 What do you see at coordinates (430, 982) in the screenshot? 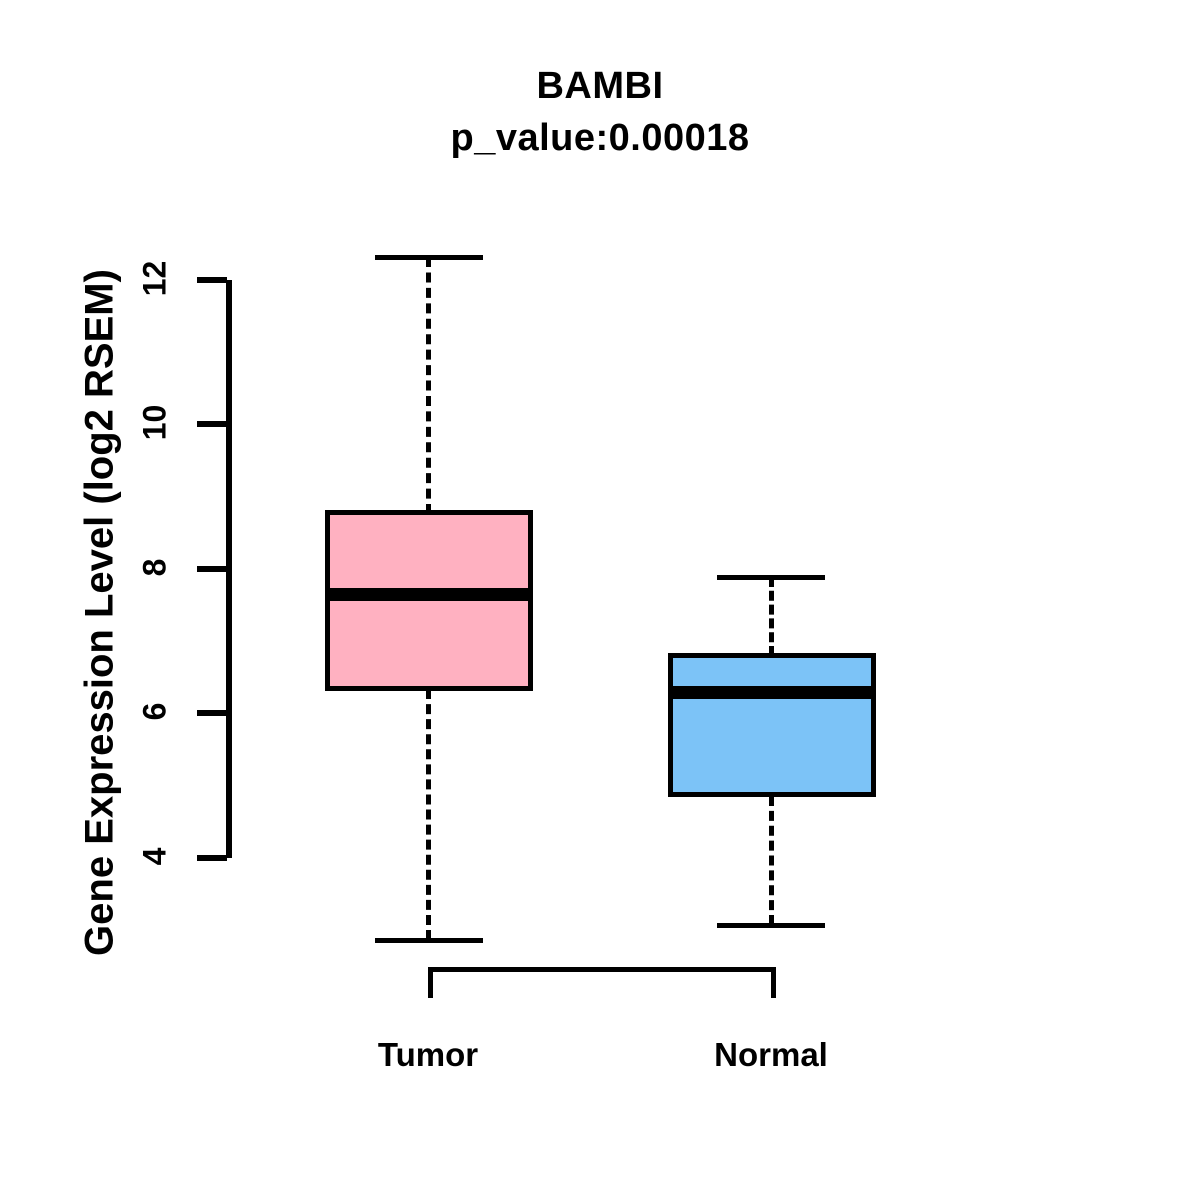
I see `x-axis-tick-tumor` at bounding box center [430, 982].